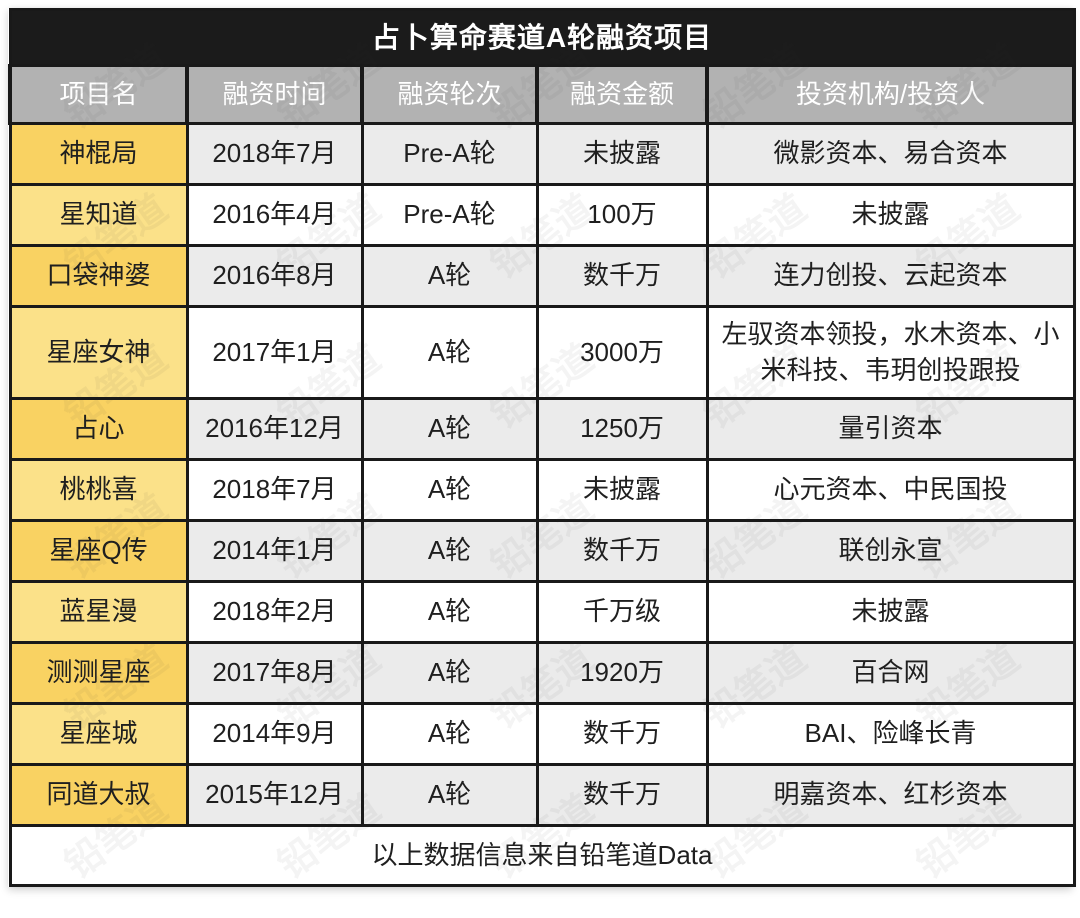 The image size is (1080, 918). I want to click on page-title: 占卜算命赛道A轮融资项目, so click(542, 37).